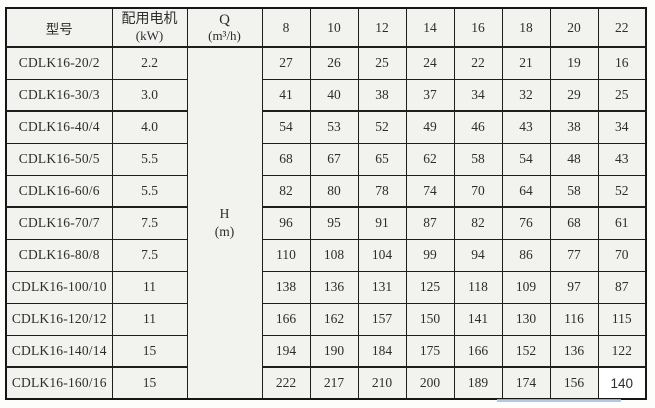 The height and width of the screenshot is (408, 655). What do you see at coordinates (382, 351) in the screenshot?
I see `head-value-cell: 184` at bounding box center [382, 351].